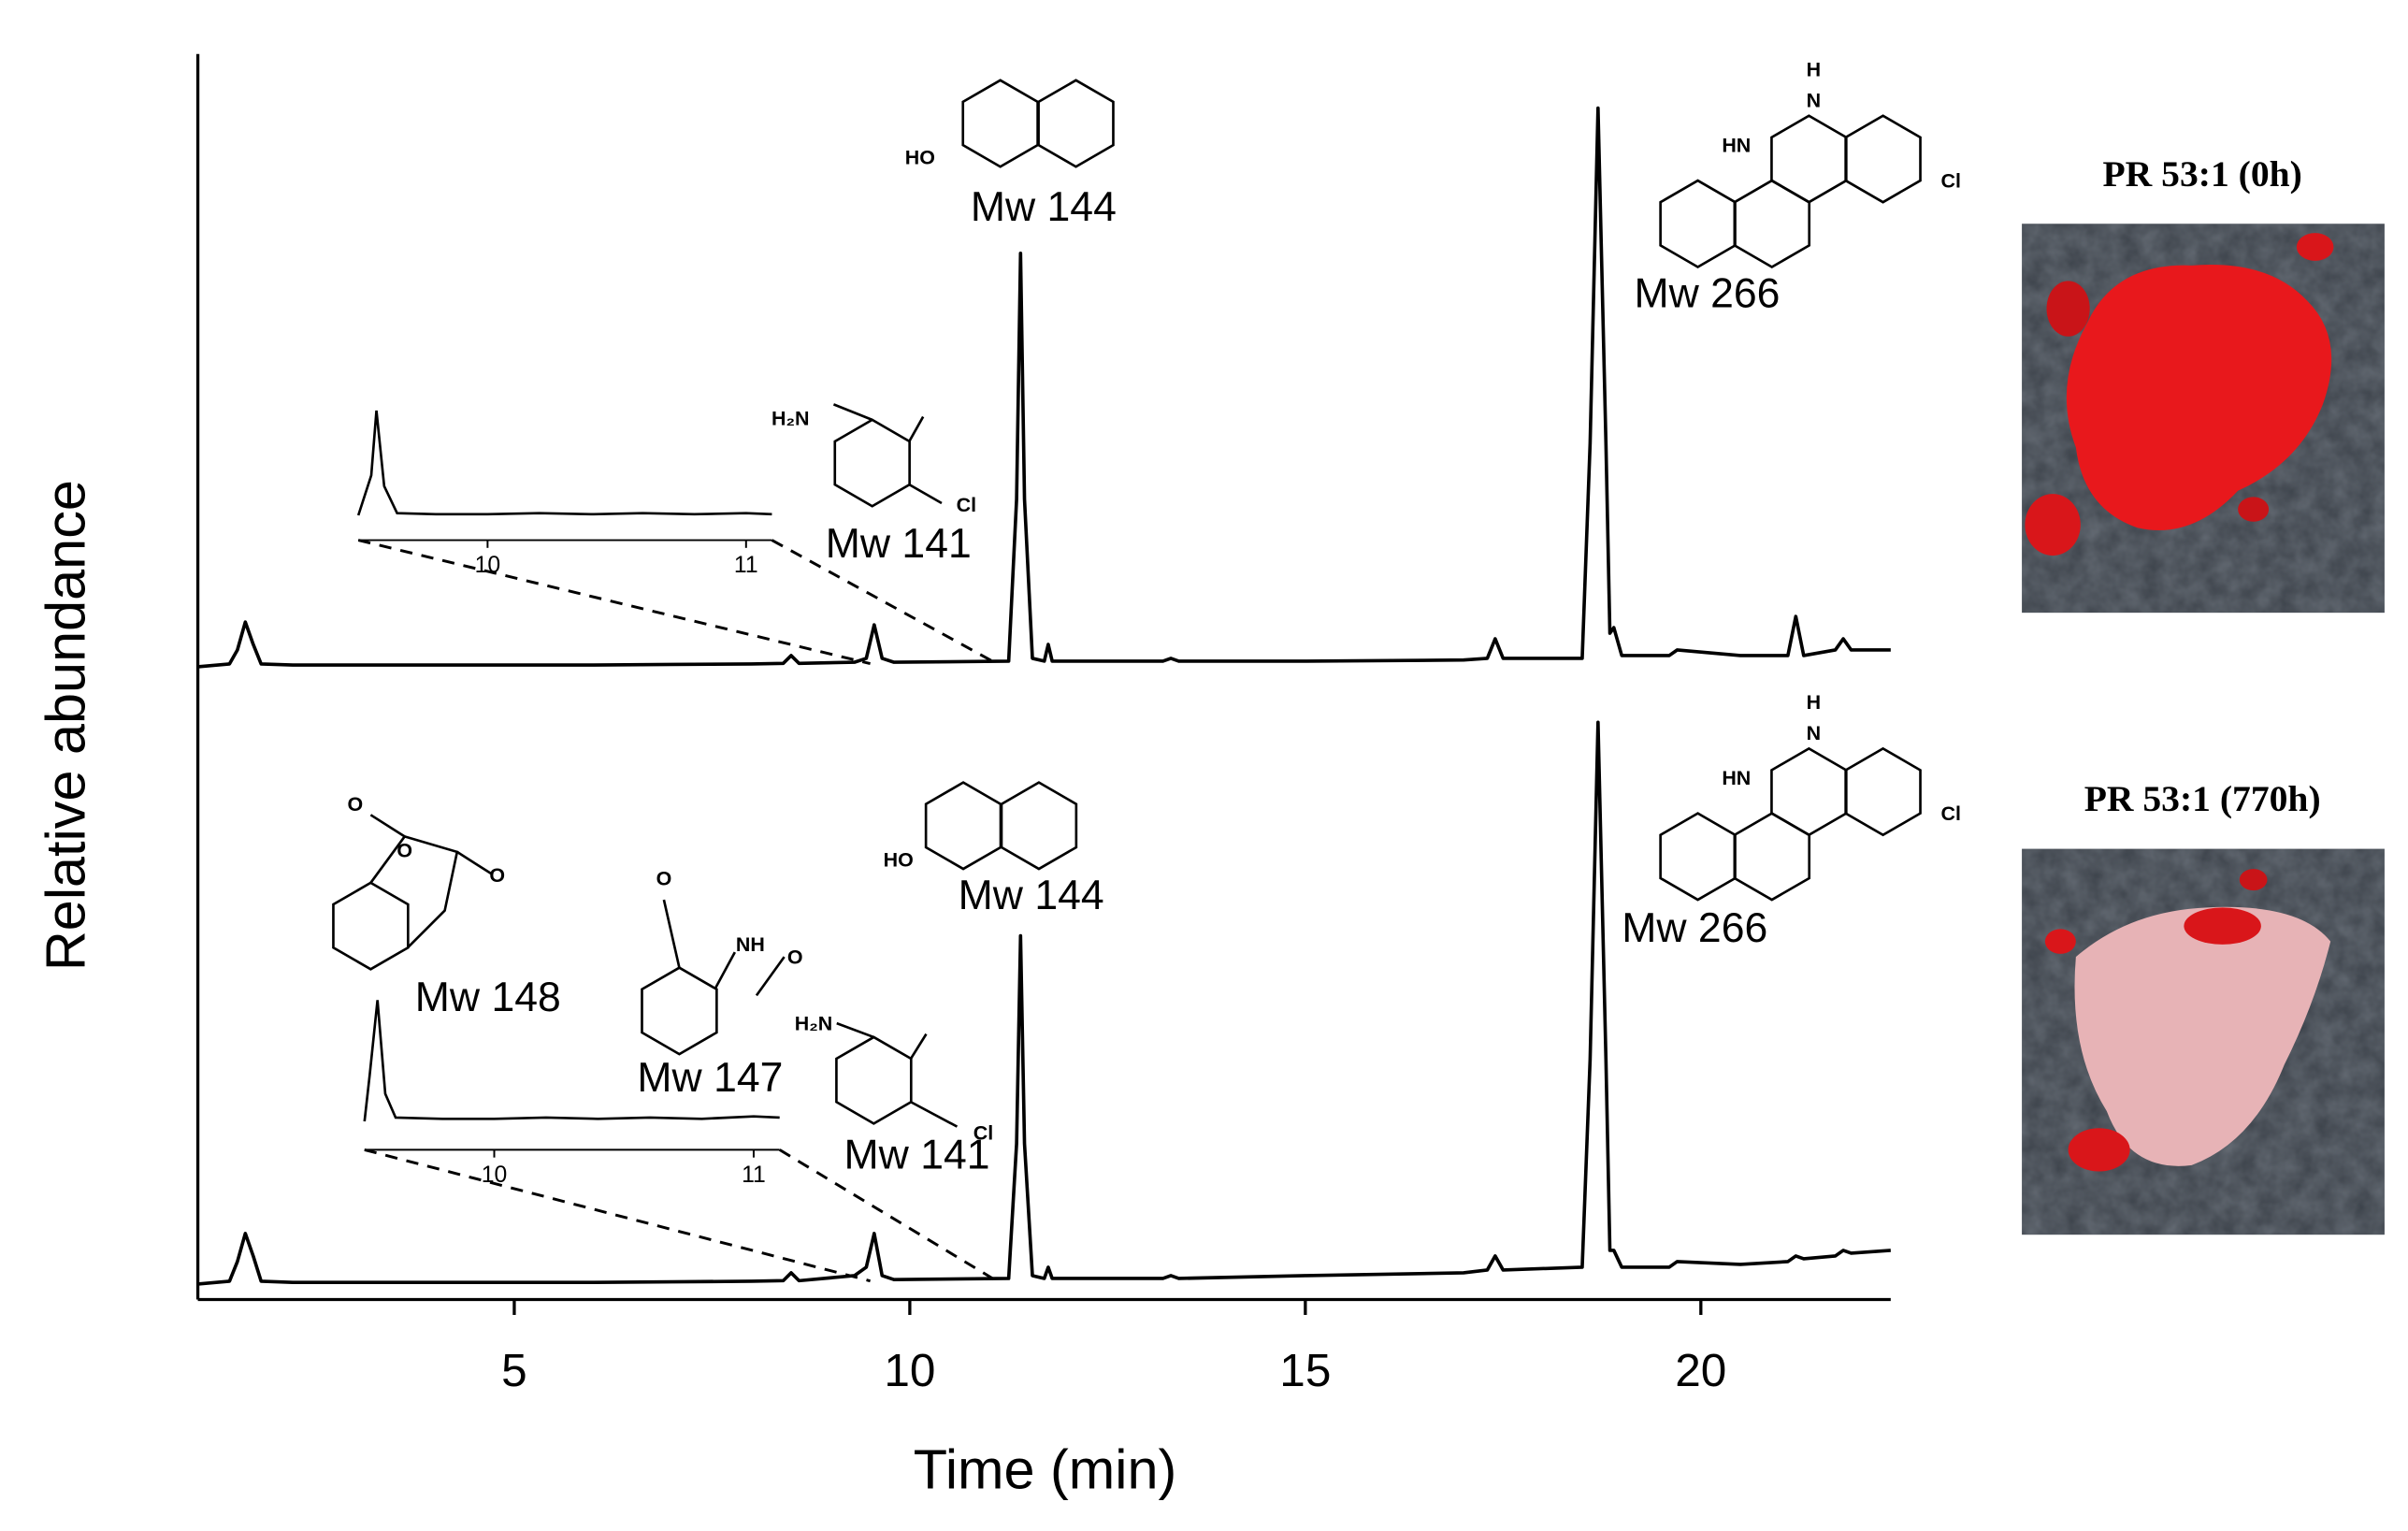 Image resolution: width=2408 pixels, height=1531 pixels. What do you see at coordinates (488, 997) in the screenshot?
I see `peak-label: Mw 148` at bounding box center [488, 997].